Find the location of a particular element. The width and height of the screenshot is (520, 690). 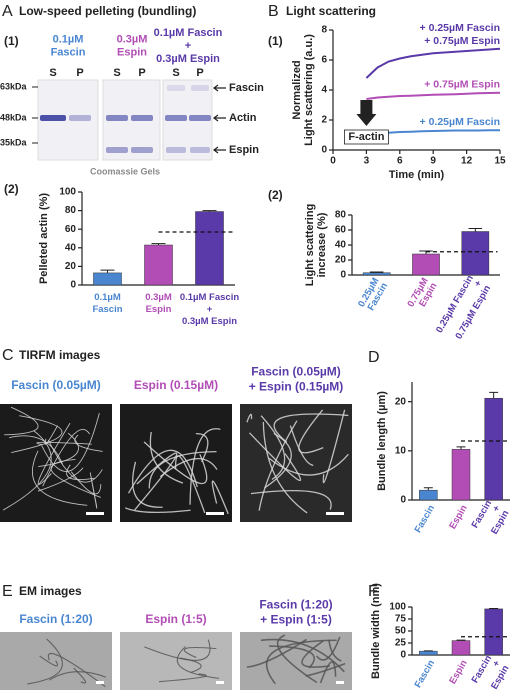

tirf-image is located at coordinates (296, 463).